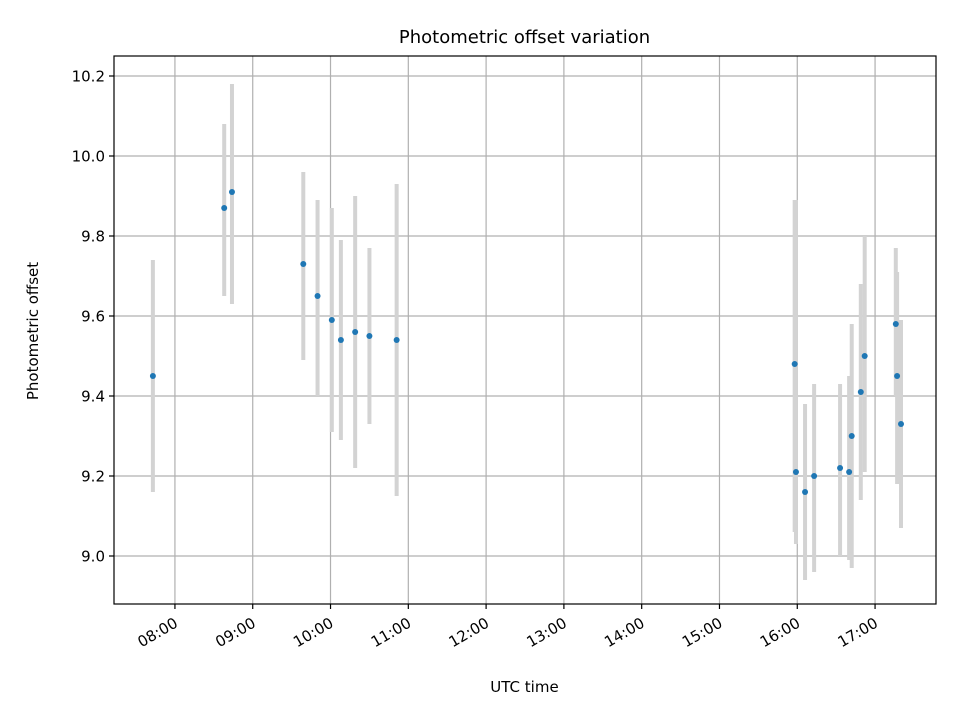 This screenshot has width=960, height=720. What do you see at coordinates (93, 557) in the screenshot?
I see `y-tick-label: 9.0` at bounding box center [93, 557].